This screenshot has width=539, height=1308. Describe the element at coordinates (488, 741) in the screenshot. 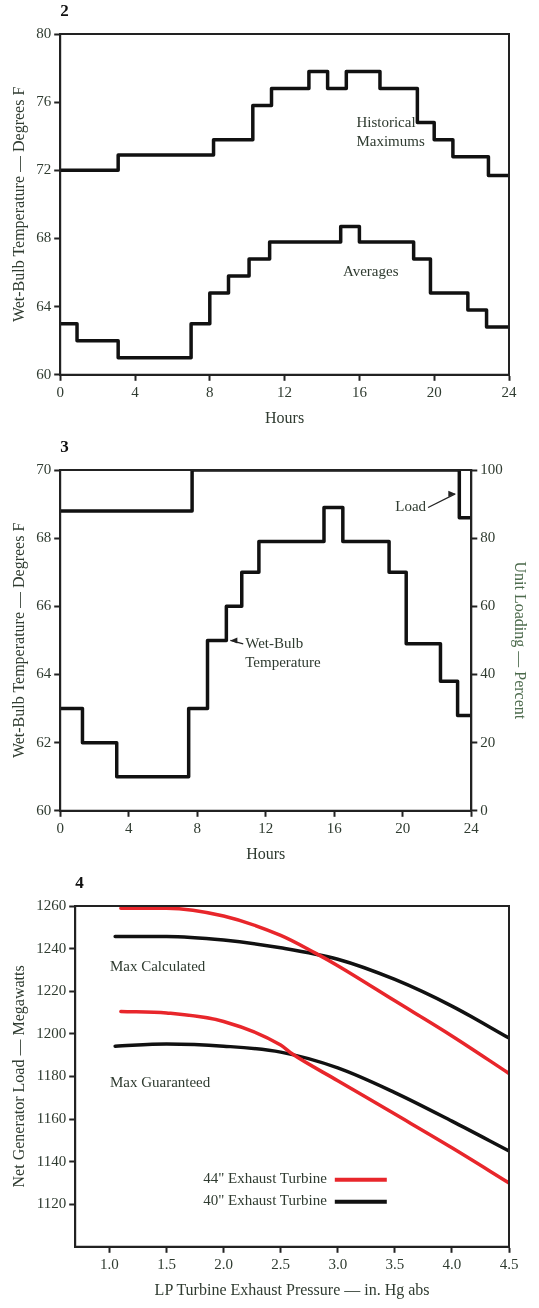

I see `y2-tick-label: 20` at that location.